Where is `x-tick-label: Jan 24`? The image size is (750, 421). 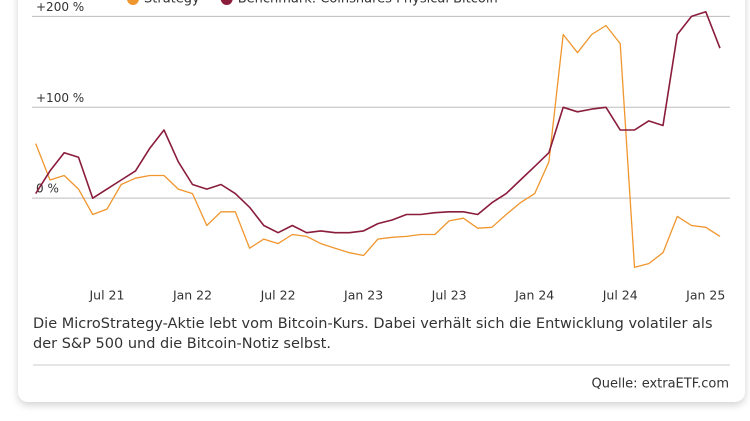 x-tick-label: Jan 24 is located at coordinates (534, 295).